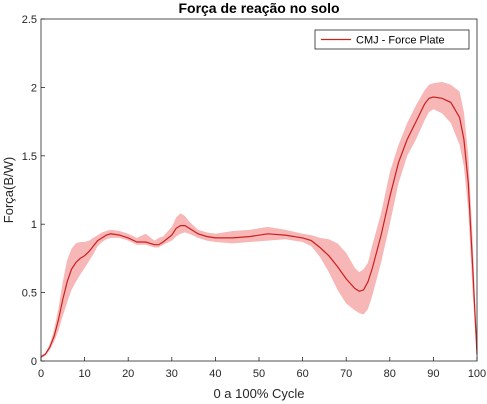 The image size is (487, 404). I want to click on x-tick-label: 80, so click(390, 374).